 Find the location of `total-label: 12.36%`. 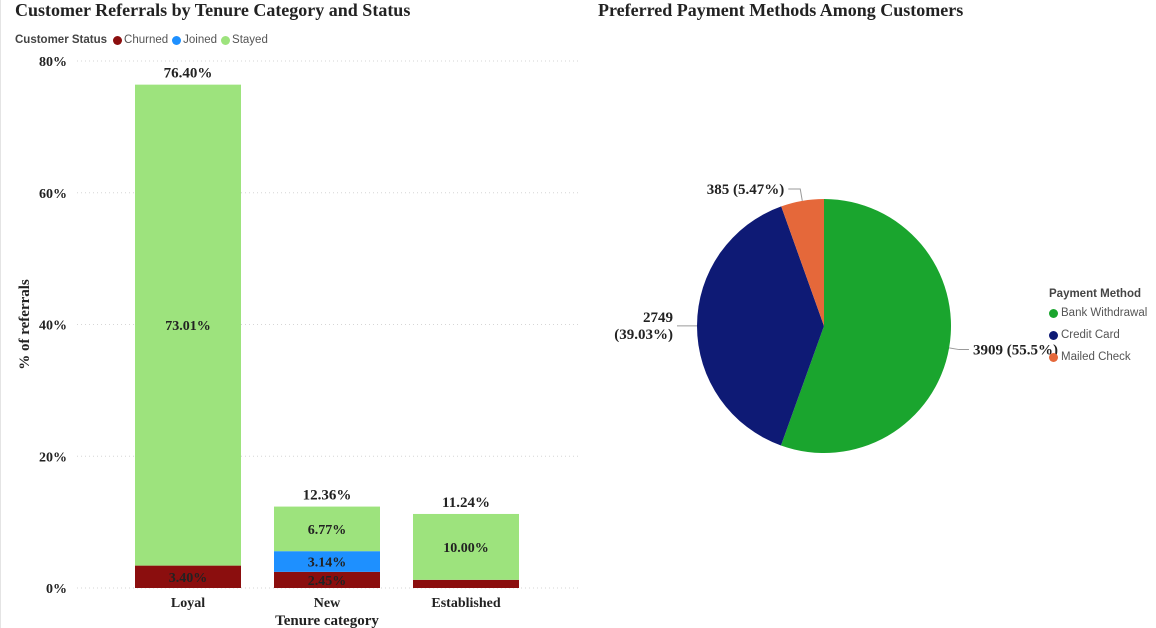

total-label: 12.36% is located at coordinates (327, 496).